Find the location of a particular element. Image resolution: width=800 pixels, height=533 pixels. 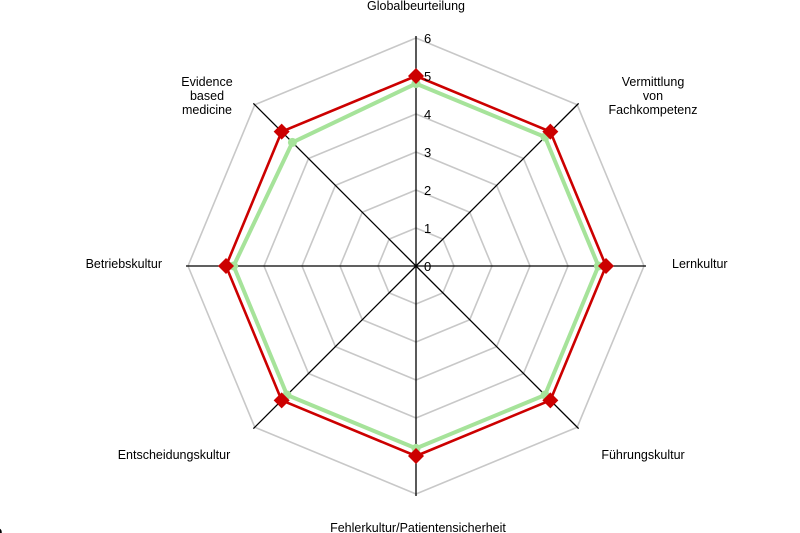

category-label-0-line-0: Globalbeurteilung is located at coordinates (416, 6).